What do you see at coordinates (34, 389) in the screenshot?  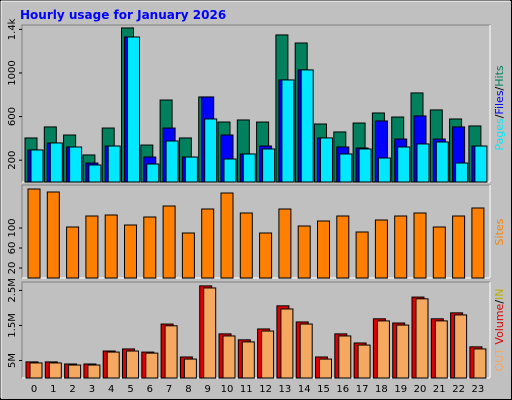 I see `x-tick-label: 0` at bounding box center [34, 389].